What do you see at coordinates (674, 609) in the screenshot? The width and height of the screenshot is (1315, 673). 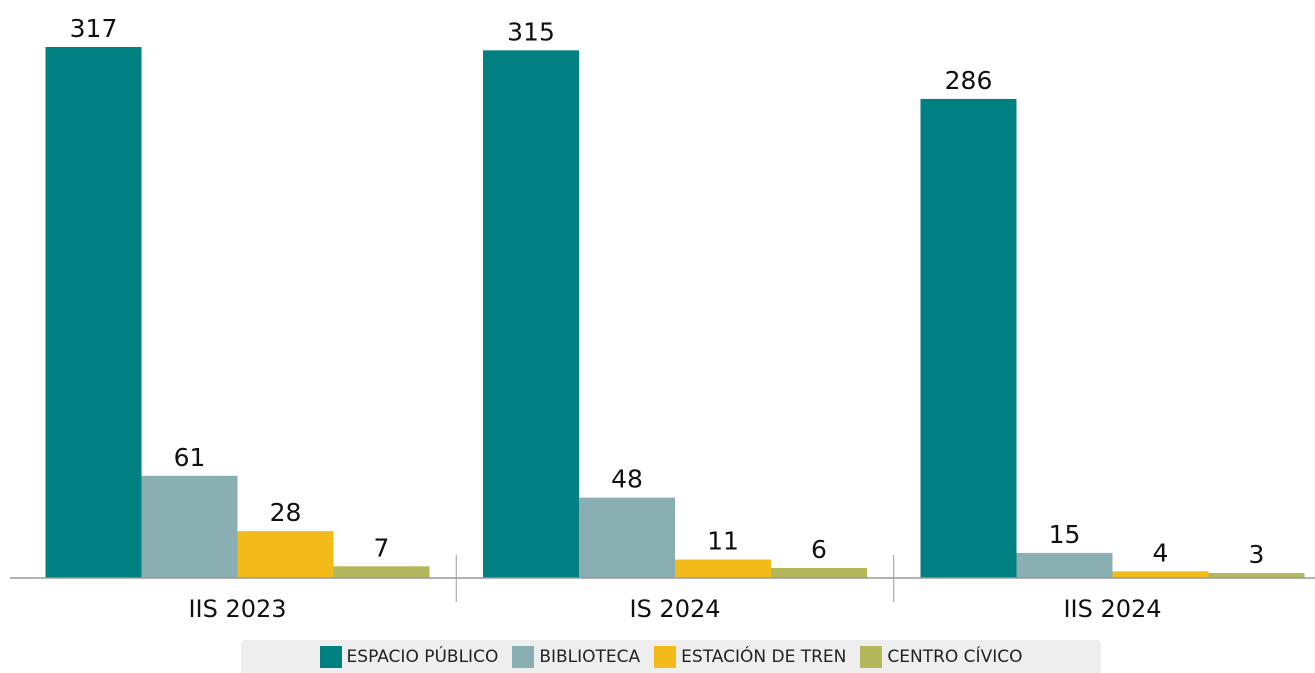 I see `x-tick-label: IS 2024` at bounding box center [674, 609].